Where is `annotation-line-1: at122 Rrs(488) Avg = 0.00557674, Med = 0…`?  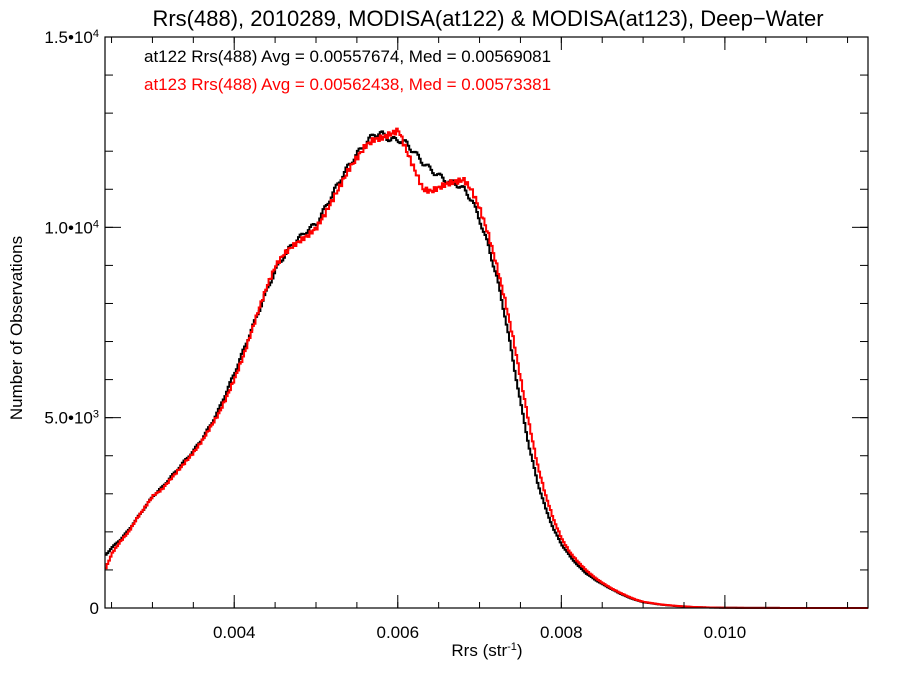
annotation-line-1: at122 Rrs(488) Avg = 0.00557674, Med = 0… is located at coordinates (347, 56).